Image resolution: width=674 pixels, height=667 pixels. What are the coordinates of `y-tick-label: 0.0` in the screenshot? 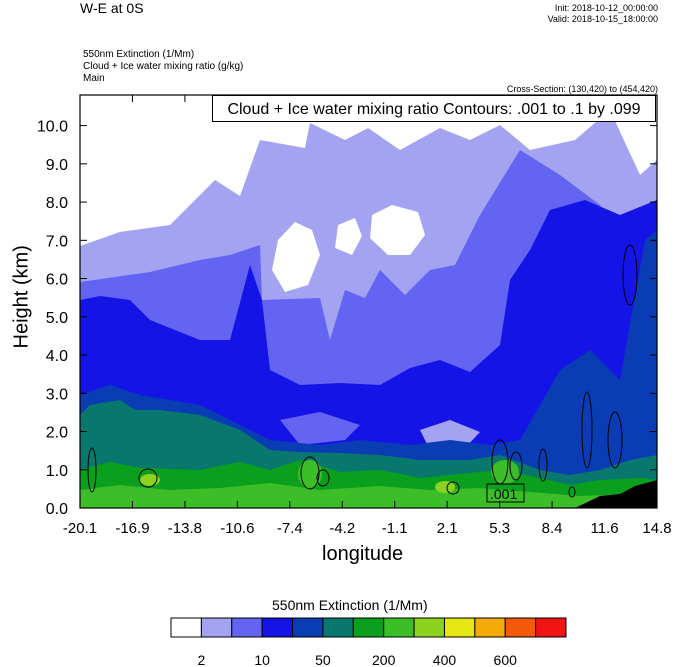 It's located at (57, 509).